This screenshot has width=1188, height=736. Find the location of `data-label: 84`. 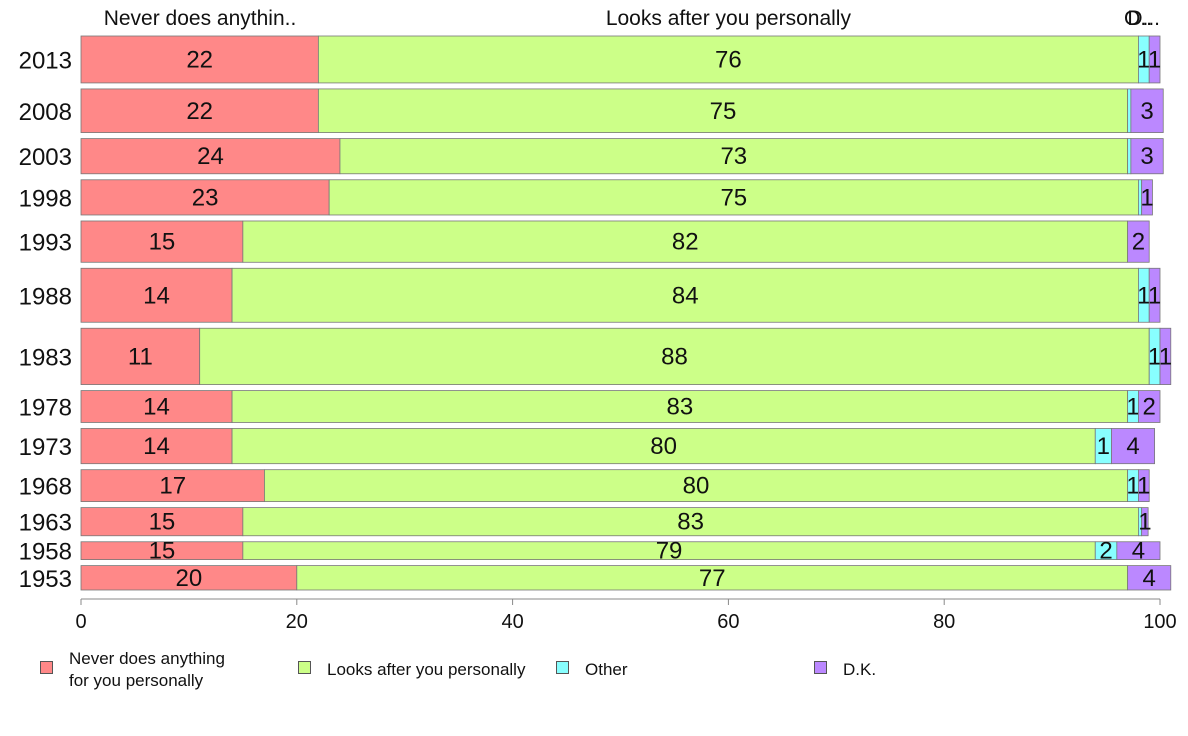

data-label: 84 is located at coordinates (685, 295).